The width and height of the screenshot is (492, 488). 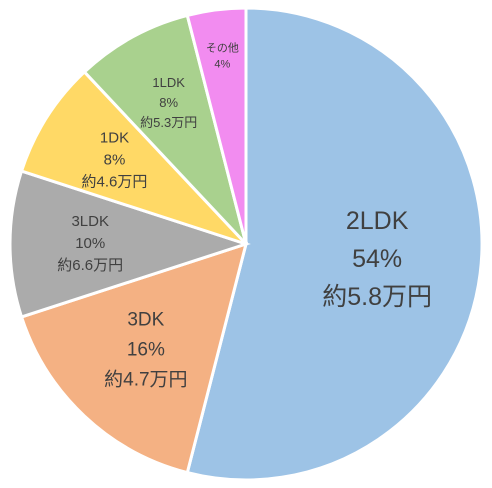 What do you see at coordinates (222, 48) in the screenshot?
I see `pie-label-name: その他` at bounding box center [222, 48].